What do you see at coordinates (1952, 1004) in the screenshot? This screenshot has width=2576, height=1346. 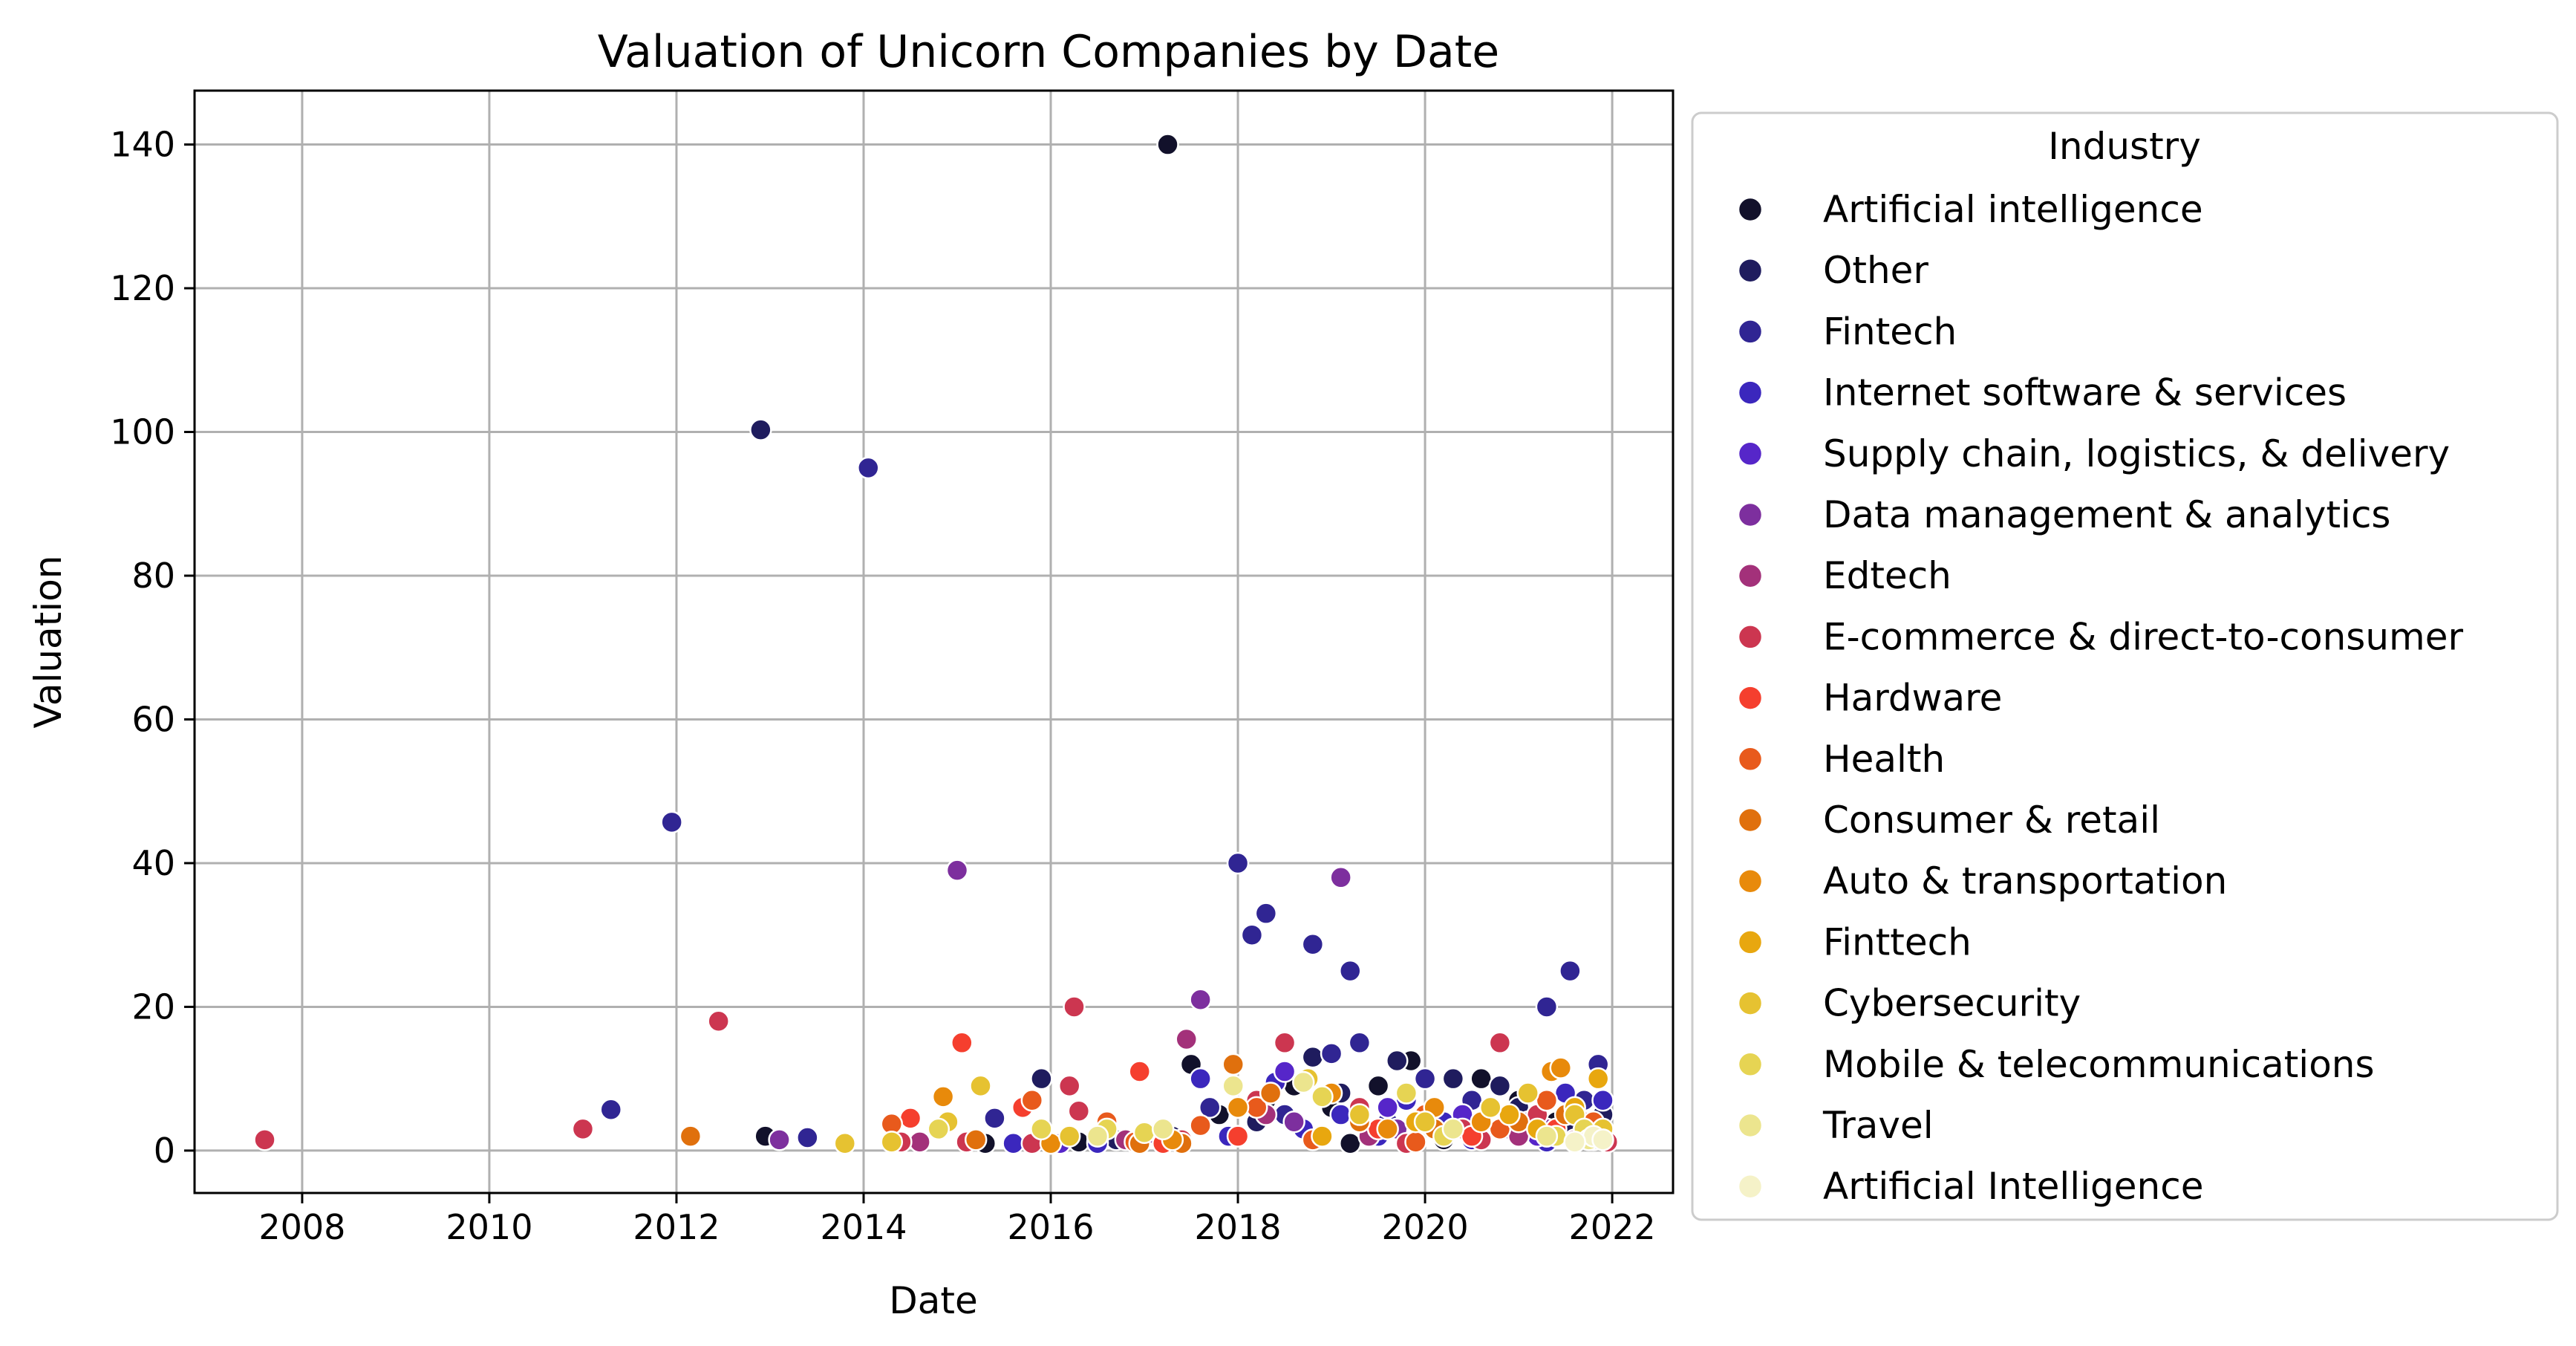 I see `legend-label: Cybersecurity` at bounding box center [1952, 1004].